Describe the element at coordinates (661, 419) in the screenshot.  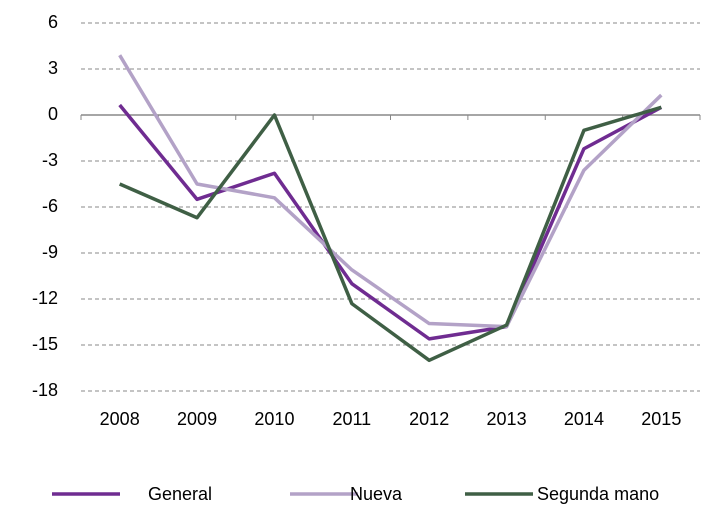
I see `x-tick-label: 2015` at that location.